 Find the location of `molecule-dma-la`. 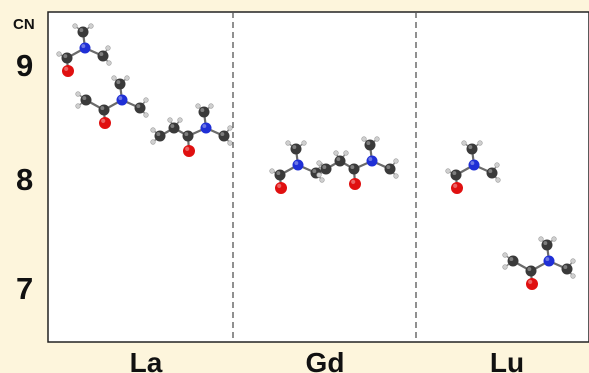

molecule-dma-la is located at coordinates (112, 102).